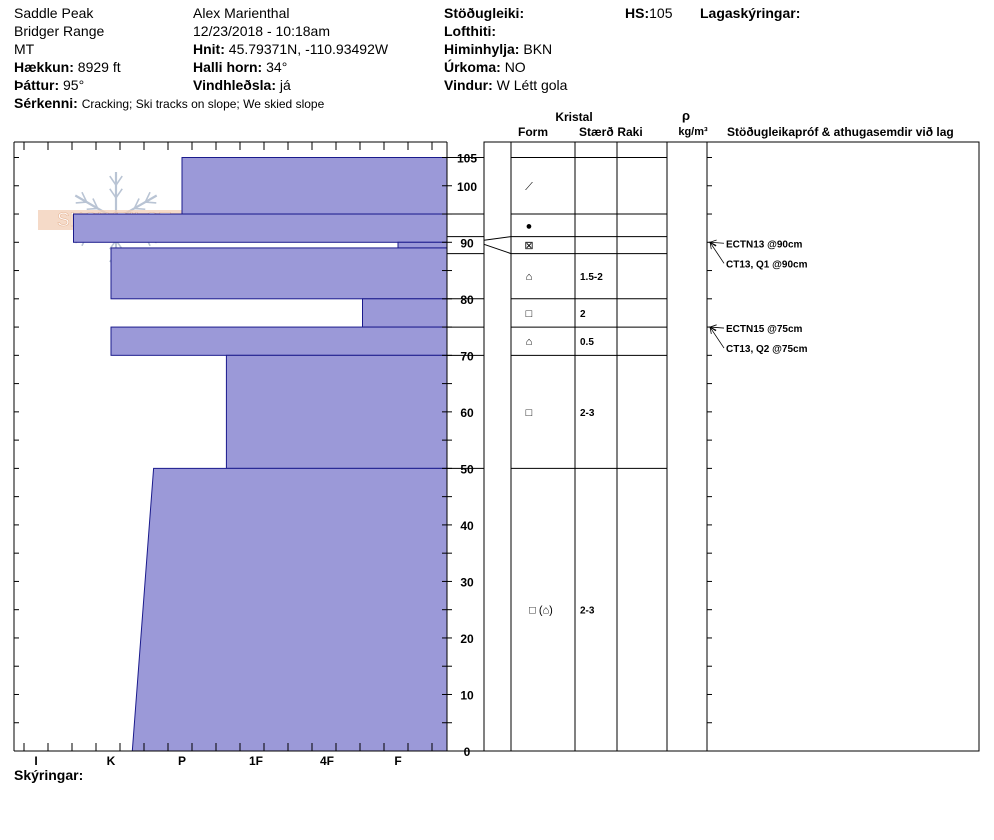  I want to click on precipitation: Úrkoma: NO, so click(485, 67).